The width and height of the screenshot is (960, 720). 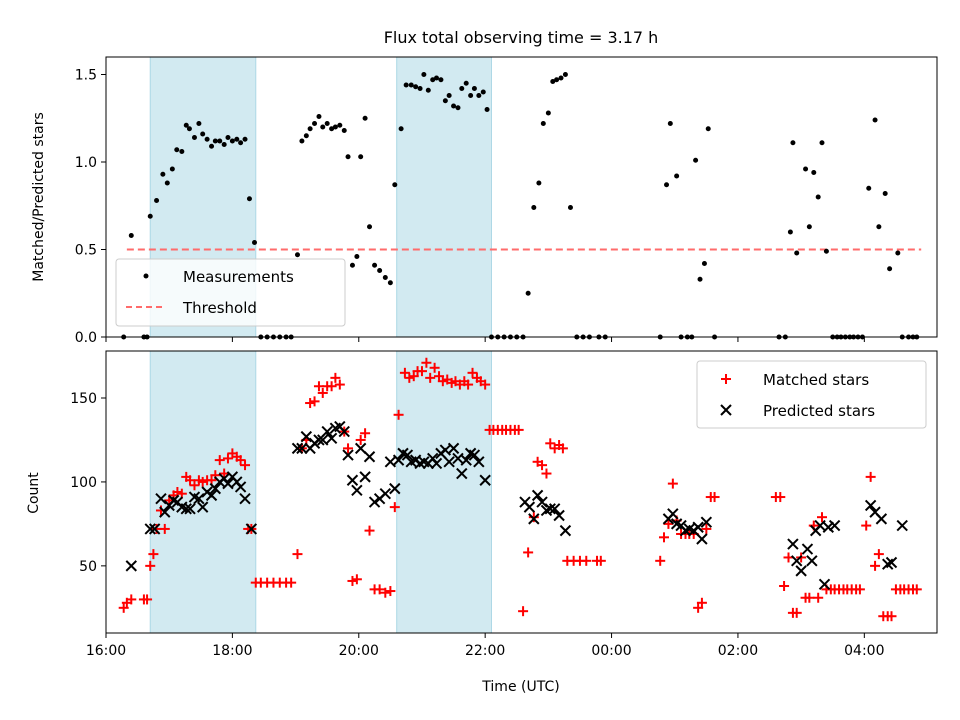 What do you see at coordinates (219, 308) in the screenshot?
I see `legend-threshold-label: Threshold` at bounding box center [219, 308].